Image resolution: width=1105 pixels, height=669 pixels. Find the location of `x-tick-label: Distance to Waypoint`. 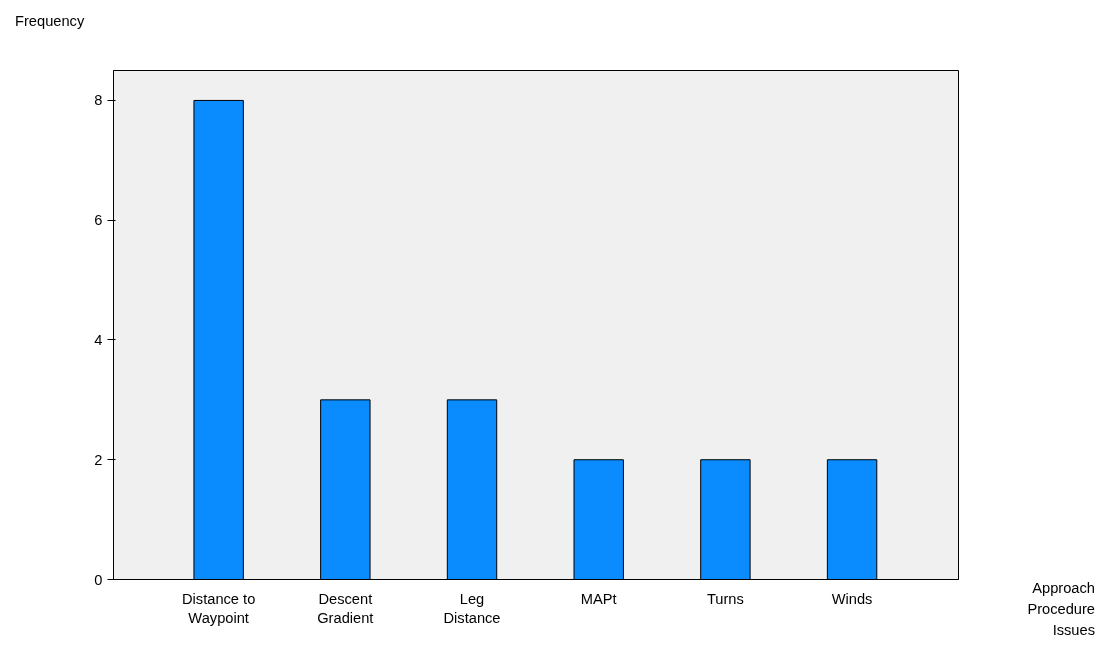

x-tick-label: Distance to Waypoint is located at coordinates (218, 608).